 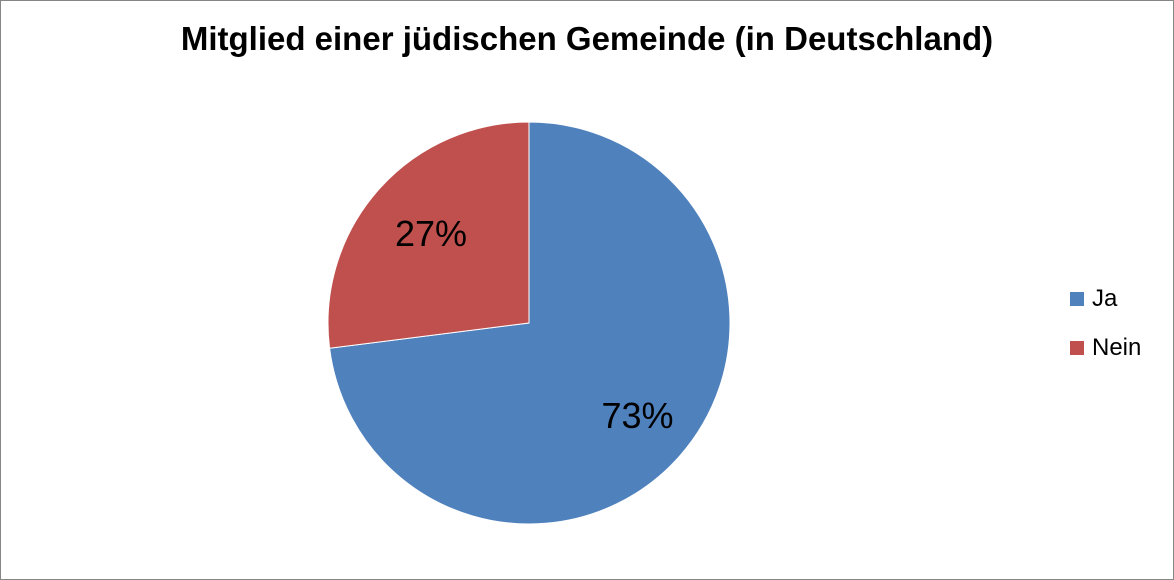 I want to click on chart-legend: Ja Nein, so click(x=1105, y=334).